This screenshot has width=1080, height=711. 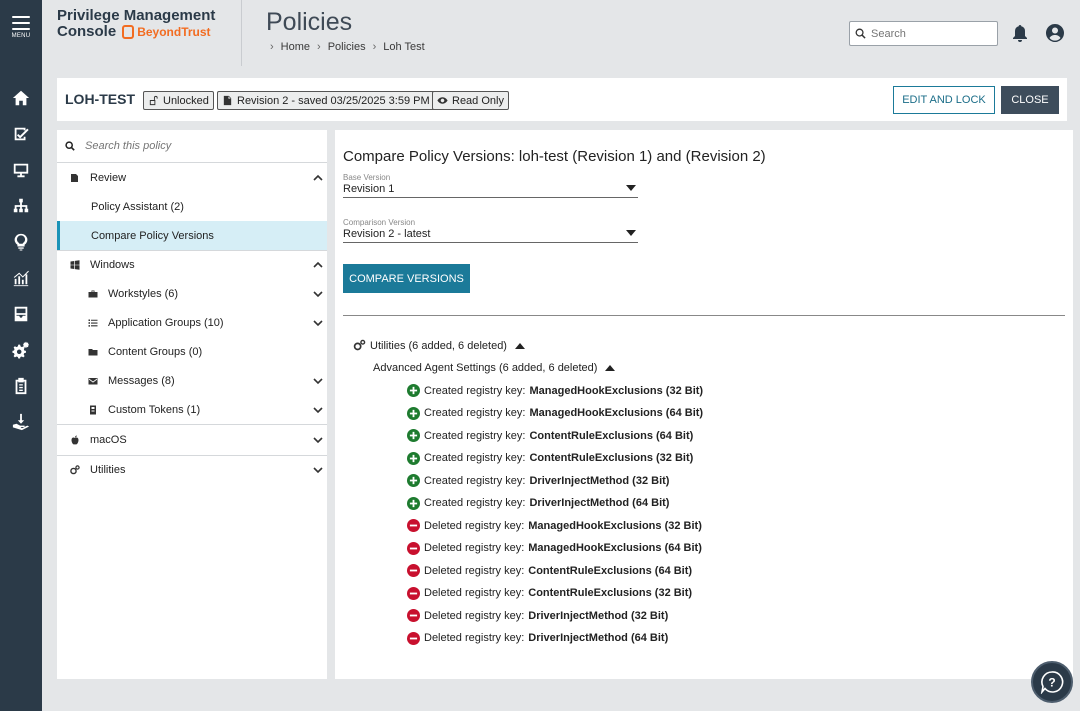 What do you see at coordinates (21, 134) in the screenshot?
I see `checklist-icon` at bounding box center [21, 134].